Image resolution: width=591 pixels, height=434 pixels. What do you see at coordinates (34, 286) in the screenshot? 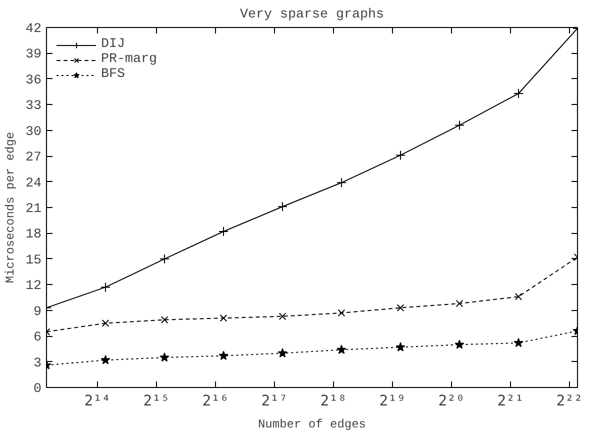
I see `y-tick-label: 12` at bounding box center [34, 286].